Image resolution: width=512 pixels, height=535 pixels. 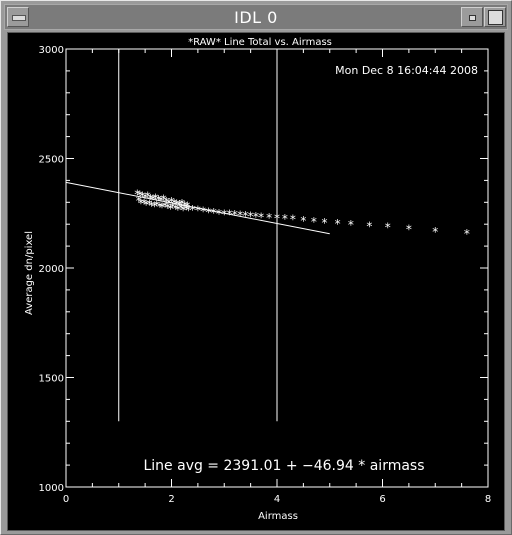 What do you see at coordinates (66, 499) in the screenshot?
I see `x-tick-label: 0` at bounding box center [66, 499].